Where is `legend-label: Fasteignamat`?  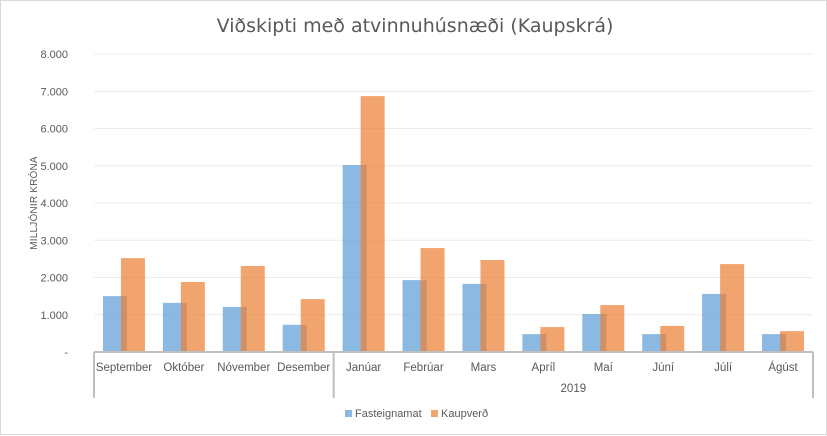
legend-label: Fasteignamat is located at coordinates (388, 414).